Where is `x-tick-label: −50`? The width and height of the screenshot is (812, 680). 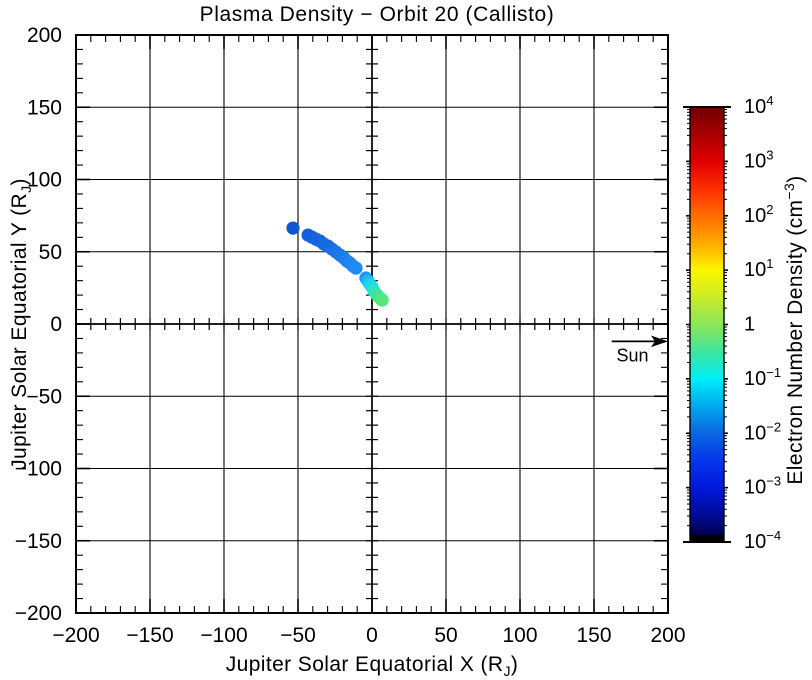 x-tick-label: −50 is located at coordinates (298, 635).